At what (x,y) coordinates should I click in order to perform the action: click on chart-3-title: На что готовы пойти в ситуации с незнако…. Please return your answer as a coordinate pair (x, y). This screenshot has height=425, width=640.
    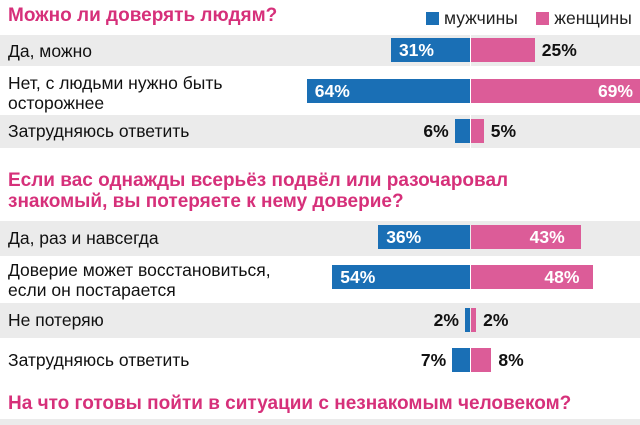
    Looking at the image, I should click on (290, 403).